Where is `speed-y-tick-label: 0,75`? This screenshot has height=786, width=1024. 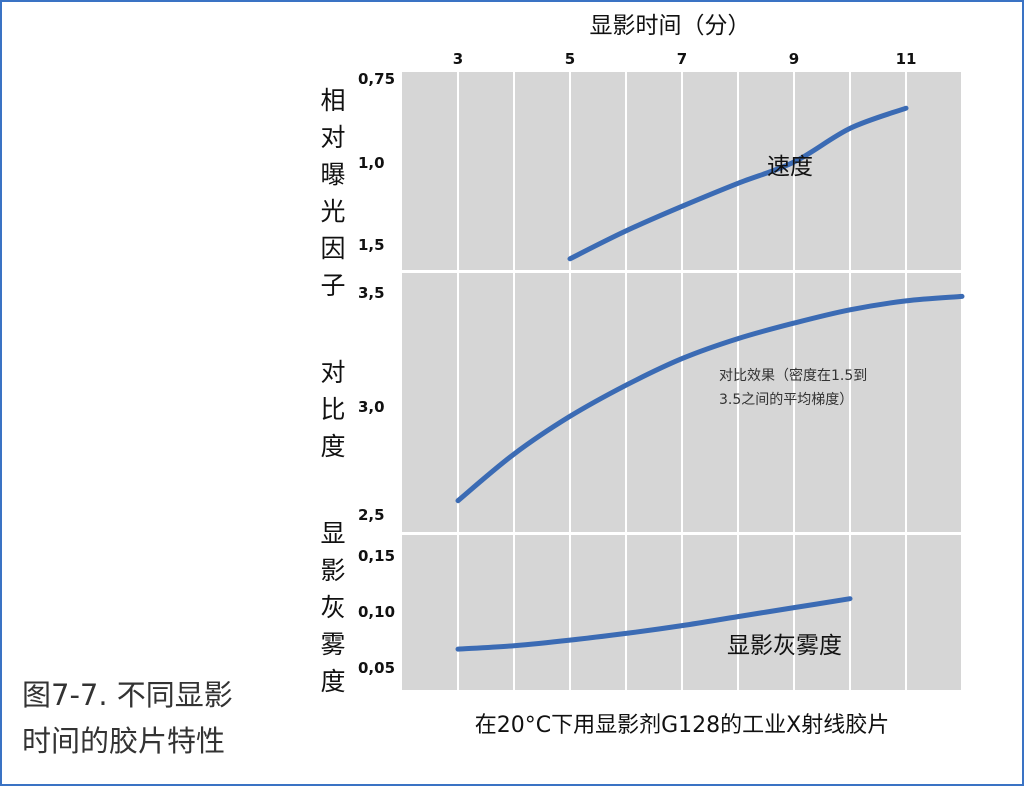
speed-y-tick-label: 0,75 is located at coordinates (376, 79).